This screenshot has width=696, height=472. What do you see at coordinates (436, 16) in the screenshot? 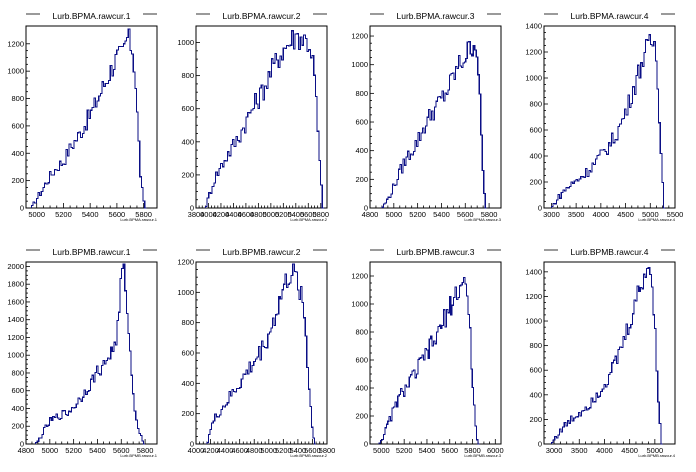
I see `panel-title: Lurb.BPMA.rawcur.3` at bounding box center [436, 16].